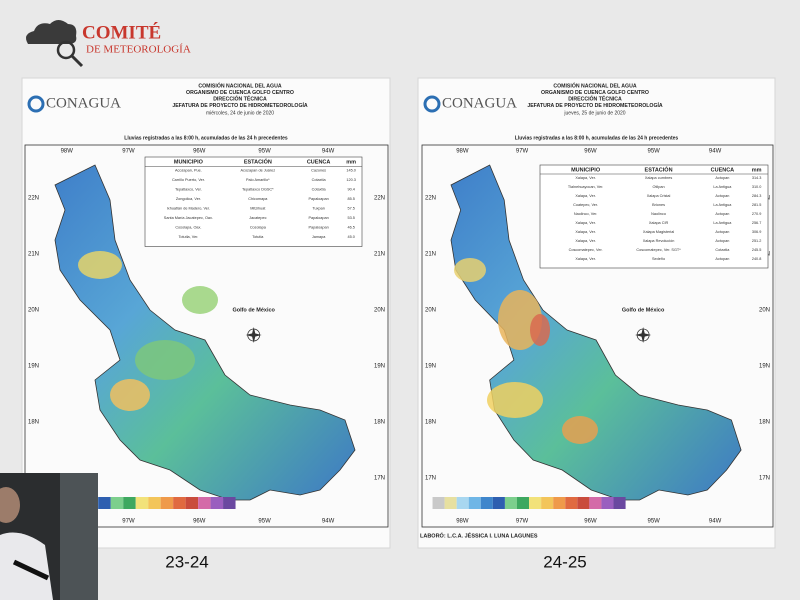  I want to click on logo: COMITÉ DE METEOROLOGÍA, so click(108, 44).